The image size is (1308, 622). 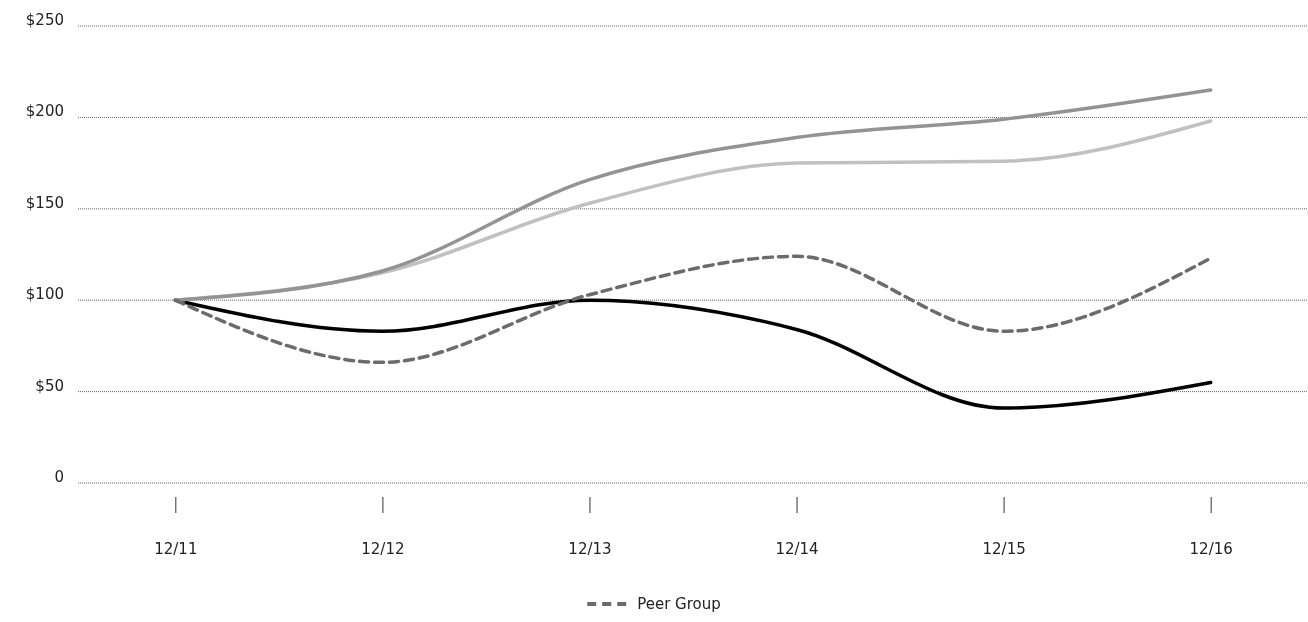 I want to click on y-tick-label: $250, so click(x=44, y=20).